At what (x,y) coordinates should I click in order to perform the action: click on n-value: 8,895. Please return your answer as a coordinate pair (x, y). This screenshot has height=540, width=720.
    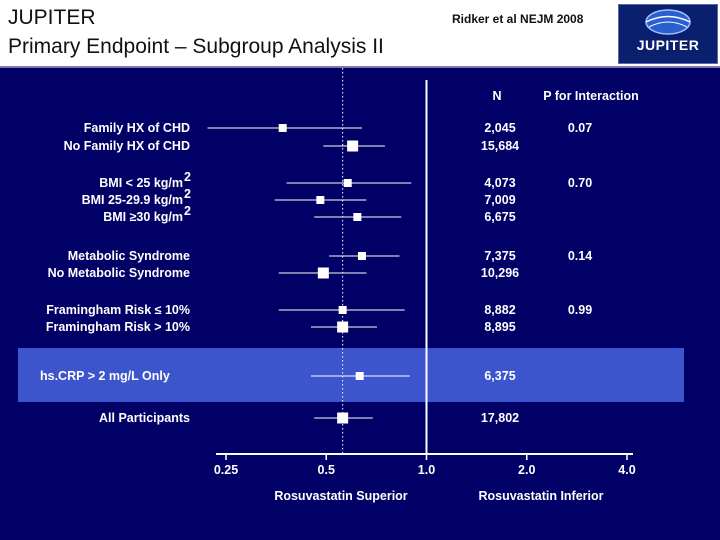
    Looking at the image, I should click on (499, 327).